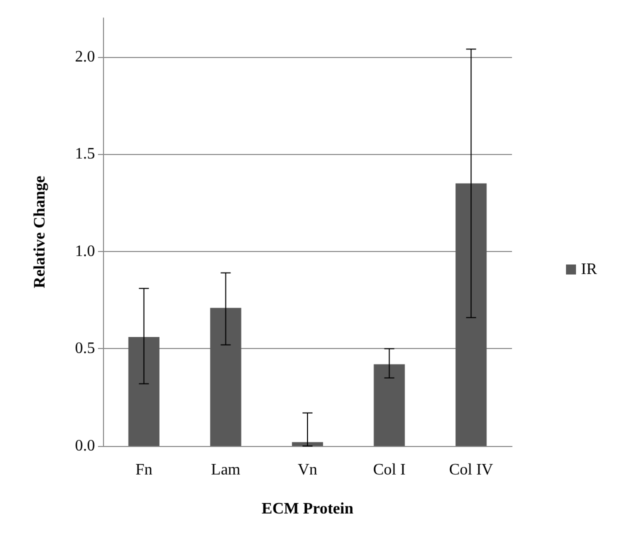 The image size is (630, 539). What do you see at coordinates (85, 154) in the screenshot?
I see `y-tick-label: 1.5` at bounding box center [85, 154].